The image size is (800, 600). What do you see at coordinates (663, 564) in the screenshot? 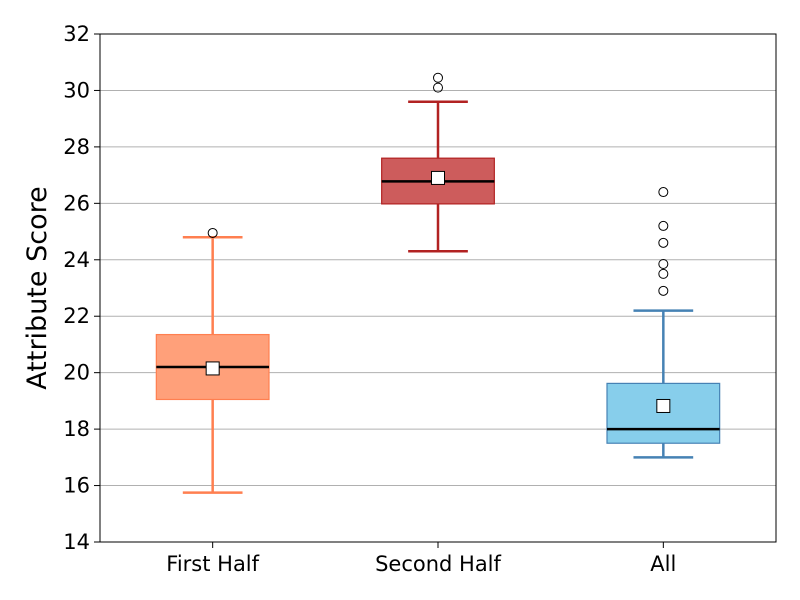
I see `x-tick-label: All` at bounding box center [663, 564].